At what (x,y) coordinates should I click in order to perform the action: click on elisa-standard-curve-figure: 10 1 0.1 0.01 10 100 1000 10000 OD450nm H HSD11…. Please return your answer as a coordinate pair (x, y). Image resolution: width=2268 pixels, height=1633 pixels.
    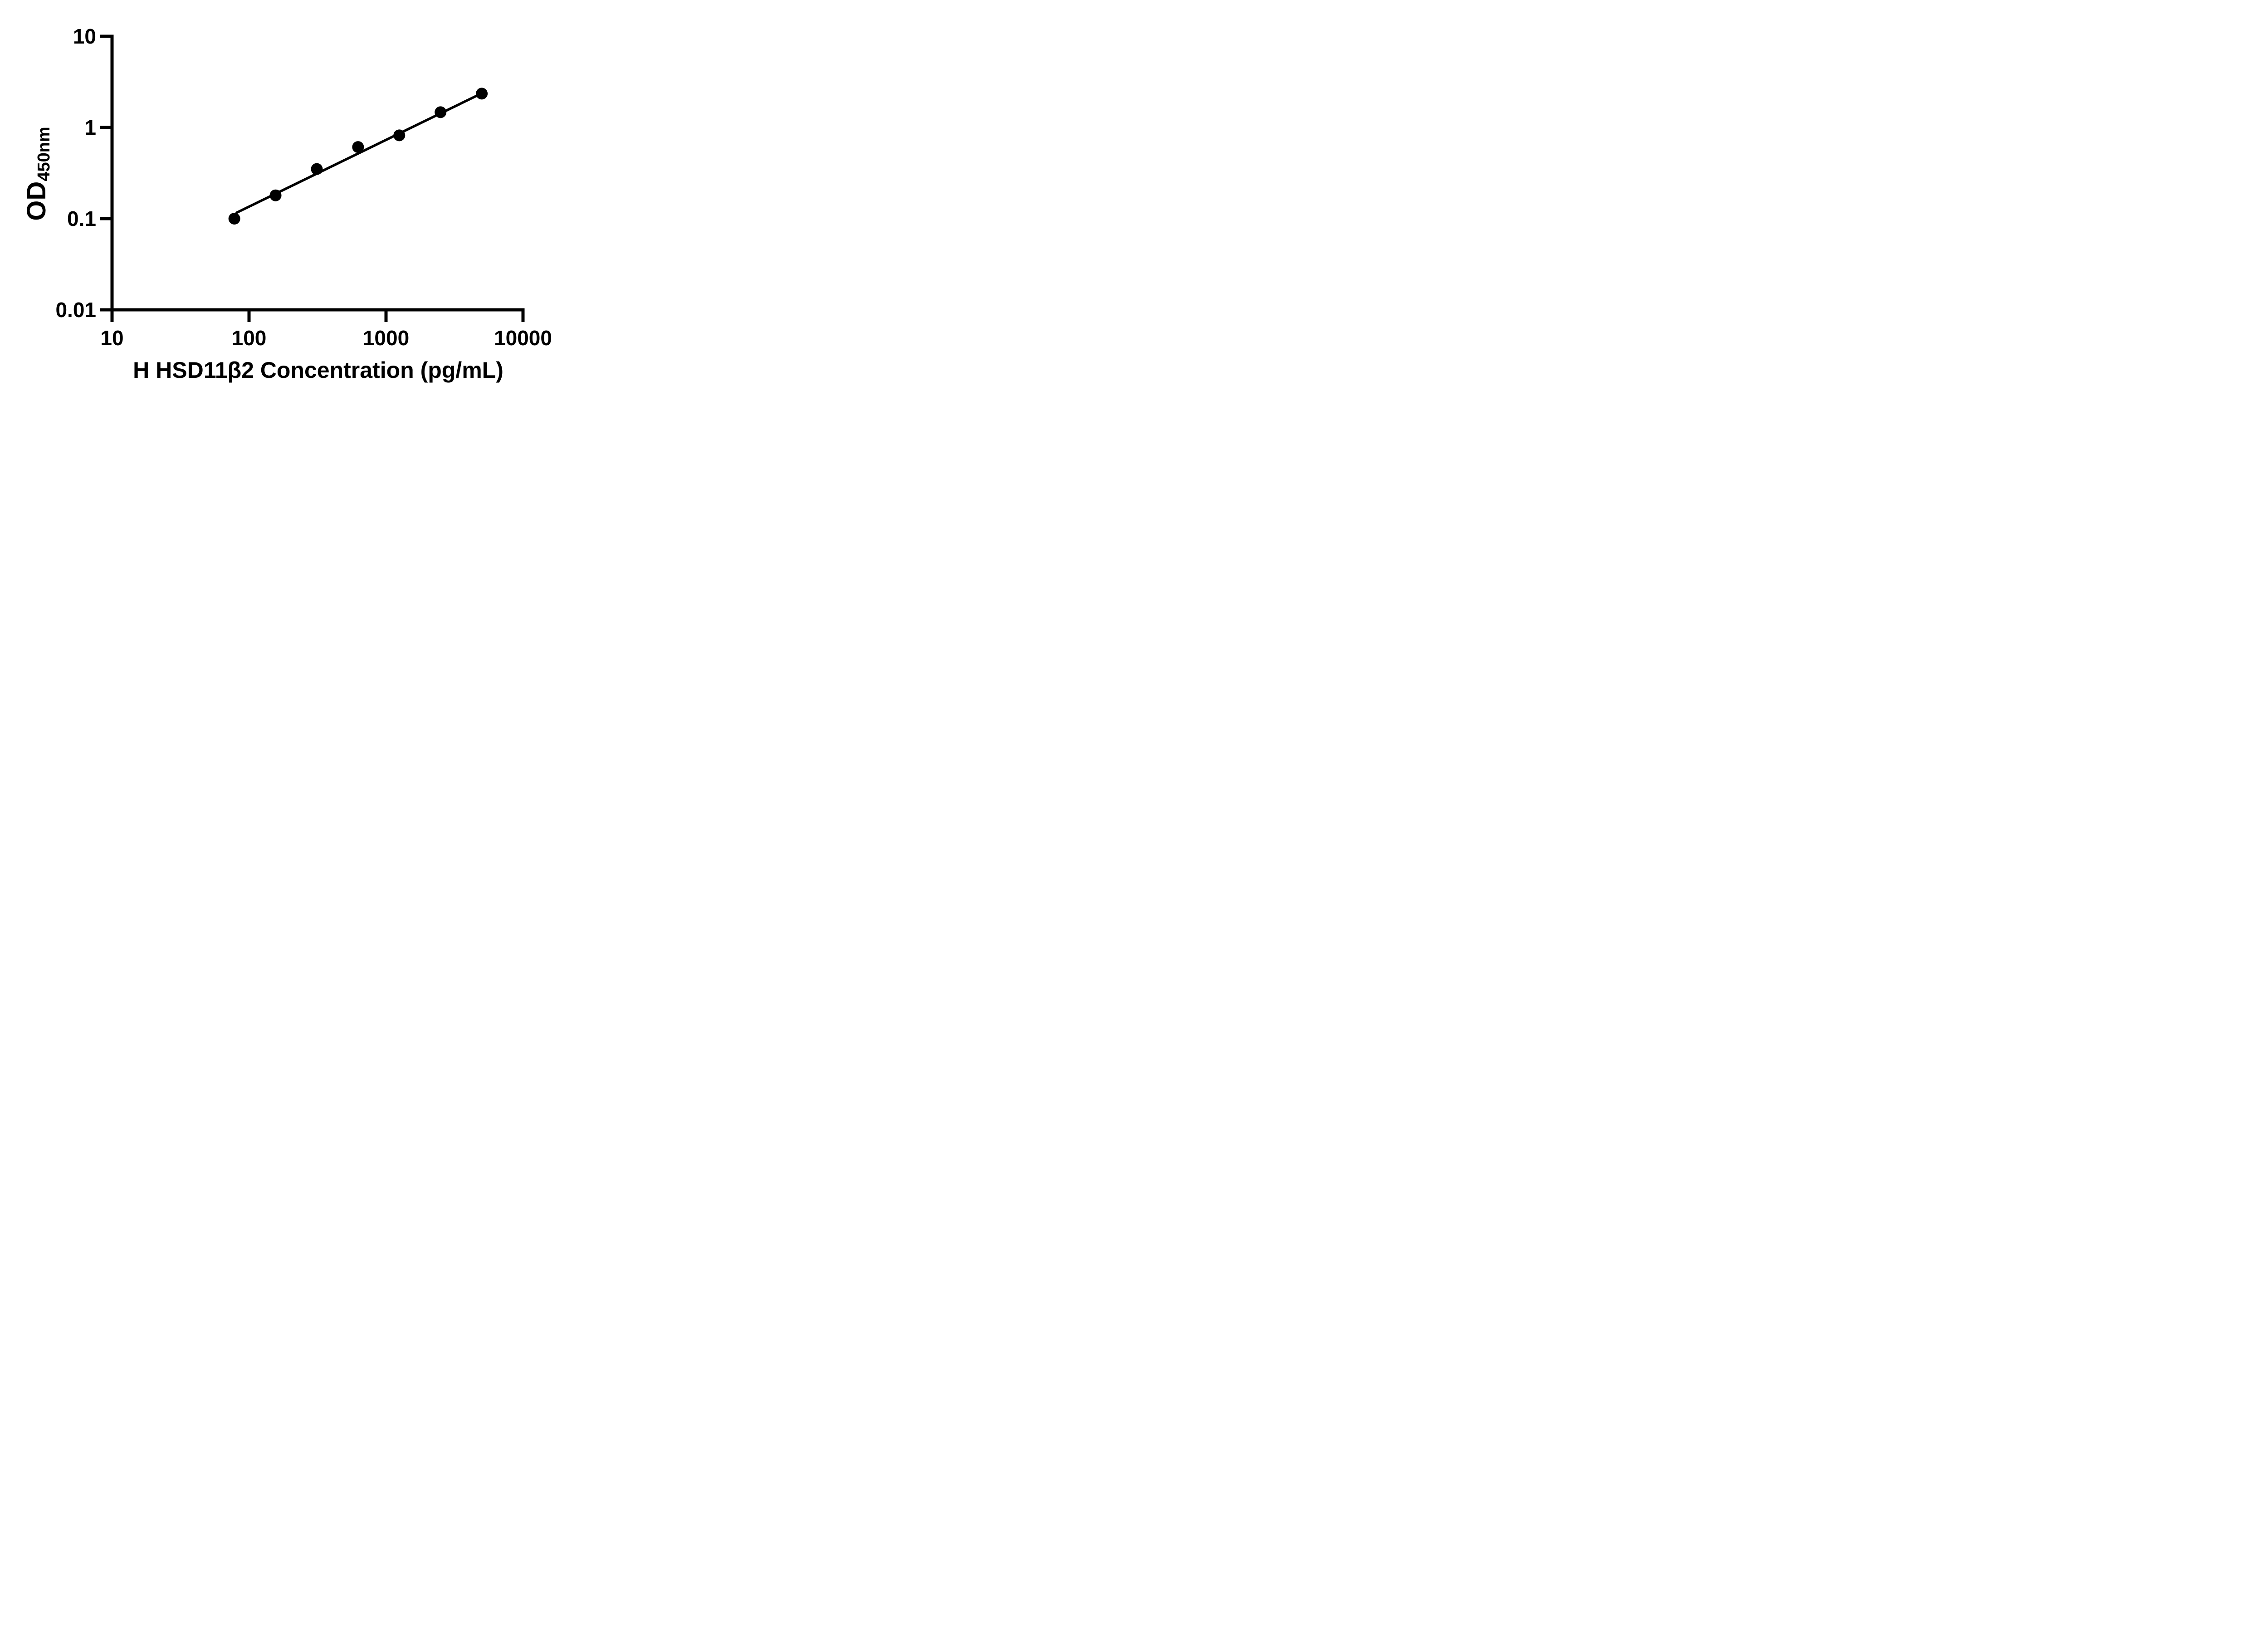
    Looking at the image, I should click on (291, 204).